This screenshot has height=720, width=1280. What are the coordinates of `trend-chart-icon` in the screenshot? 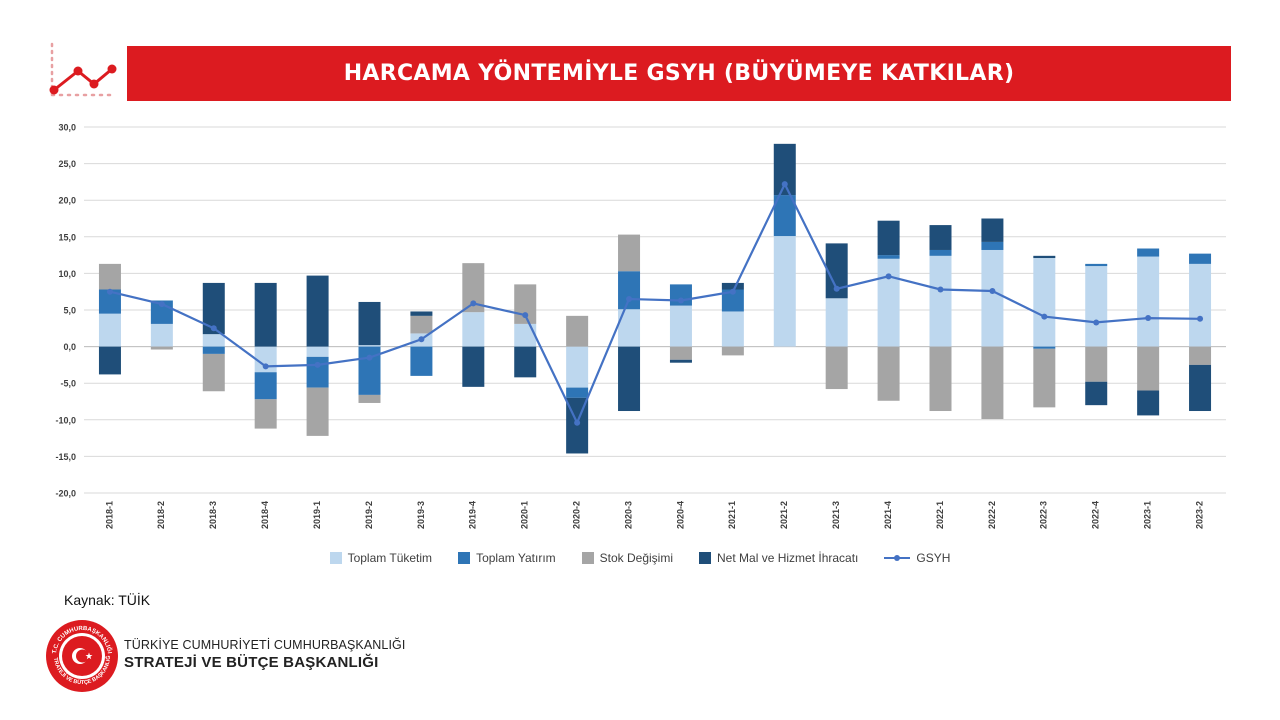 It's located at (83, 69).